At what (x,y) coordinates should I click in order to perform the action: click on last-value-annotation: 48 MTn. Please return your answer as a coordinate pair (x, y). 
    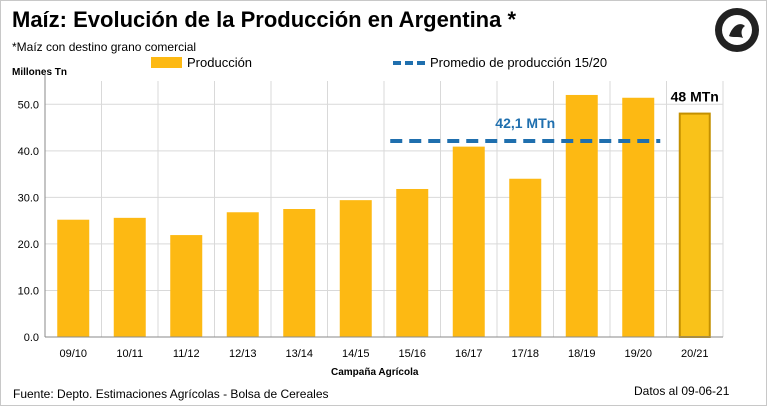
    Looking at the image, I should click on (695, 97).